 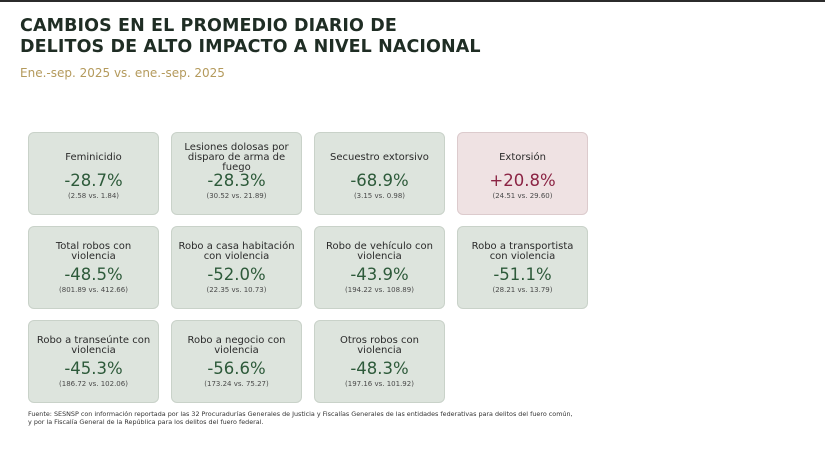 What do you see at coordinates (379, 157) in the screenshot?
I see `card-label: Secuestro extorsivo` at bounding box center [379, 157].